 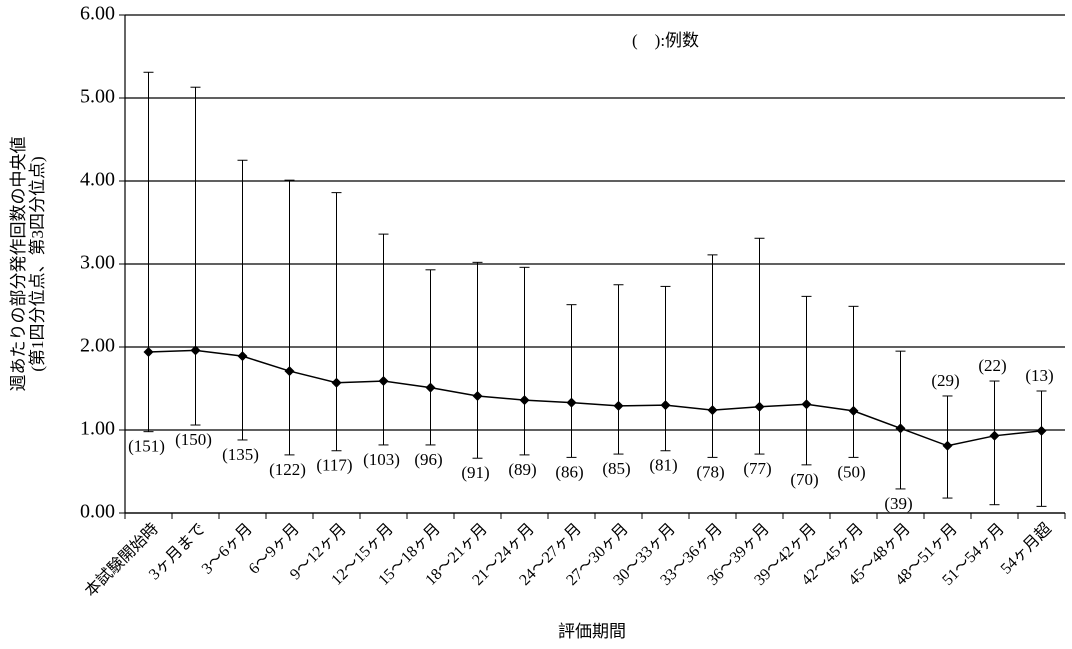 I want to click on count-label: (150), so click(x=193, y=439).